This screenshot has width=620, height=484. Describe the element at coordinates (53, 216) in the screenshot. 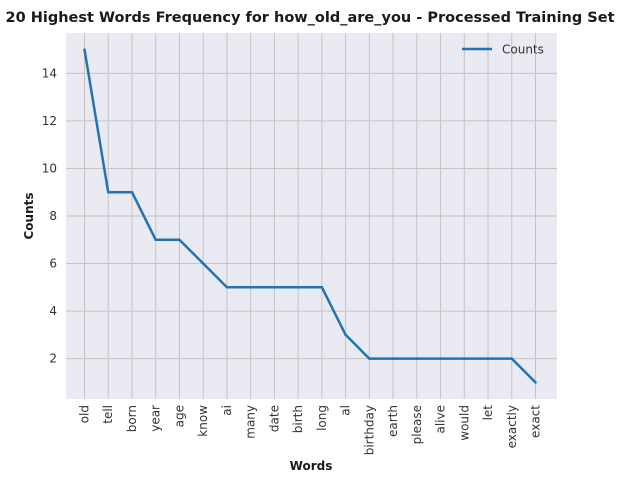

I see `y-tick-label: 8` at that location.